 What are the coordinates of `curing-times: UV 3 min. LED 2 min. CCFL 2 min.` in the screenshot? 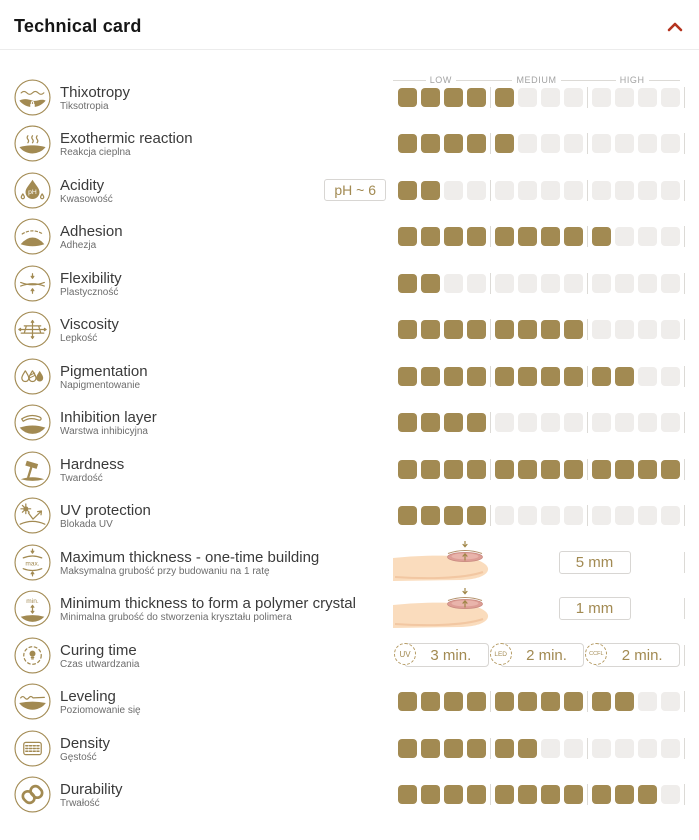 It's located at (539, 655).